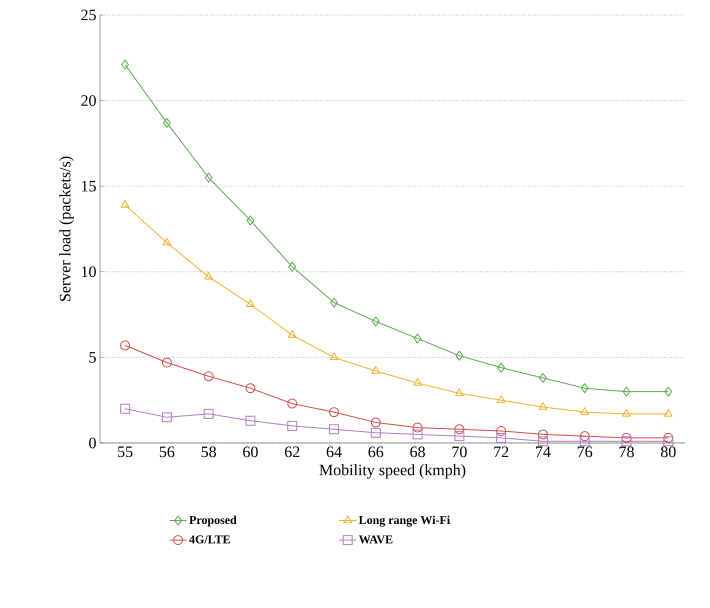  What do you see at coordinates (167, 452) in the screenshot?
I see `x-tick-label: 56` at bounding box center [167, 452].